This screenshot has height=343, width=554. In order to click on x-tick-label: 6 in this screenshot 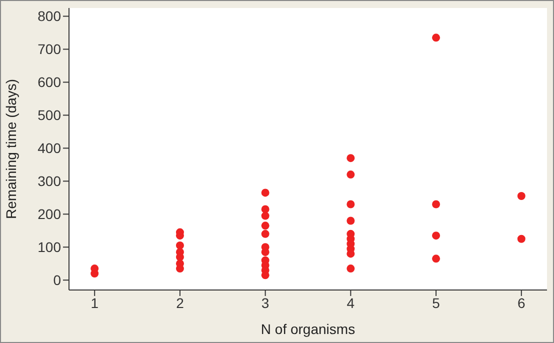, I will do `click(521, 302)`.